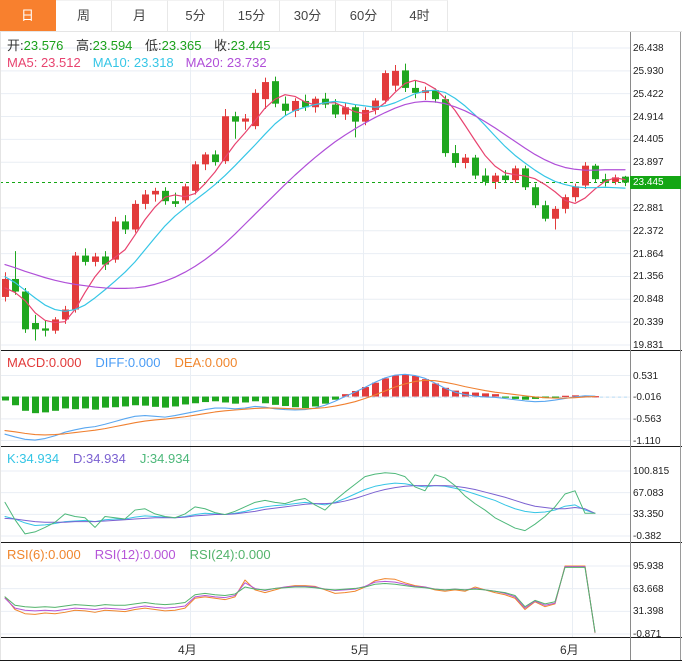 Image resolution: width=682 pixels, height=672 pixels. I want to click on x-axis-label: 4月, so click(187, 650).